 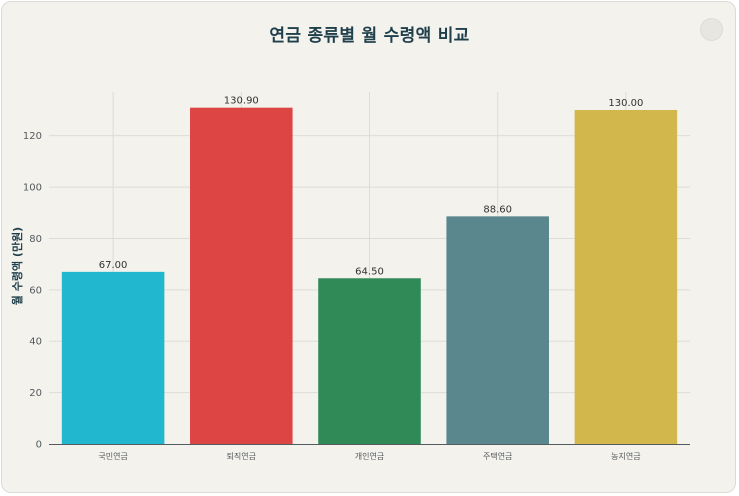 What do you see at coordinates (112, 456) in the screenshot?
I see `x-tick-label: 국민연금` at bounding box center [112, 456].